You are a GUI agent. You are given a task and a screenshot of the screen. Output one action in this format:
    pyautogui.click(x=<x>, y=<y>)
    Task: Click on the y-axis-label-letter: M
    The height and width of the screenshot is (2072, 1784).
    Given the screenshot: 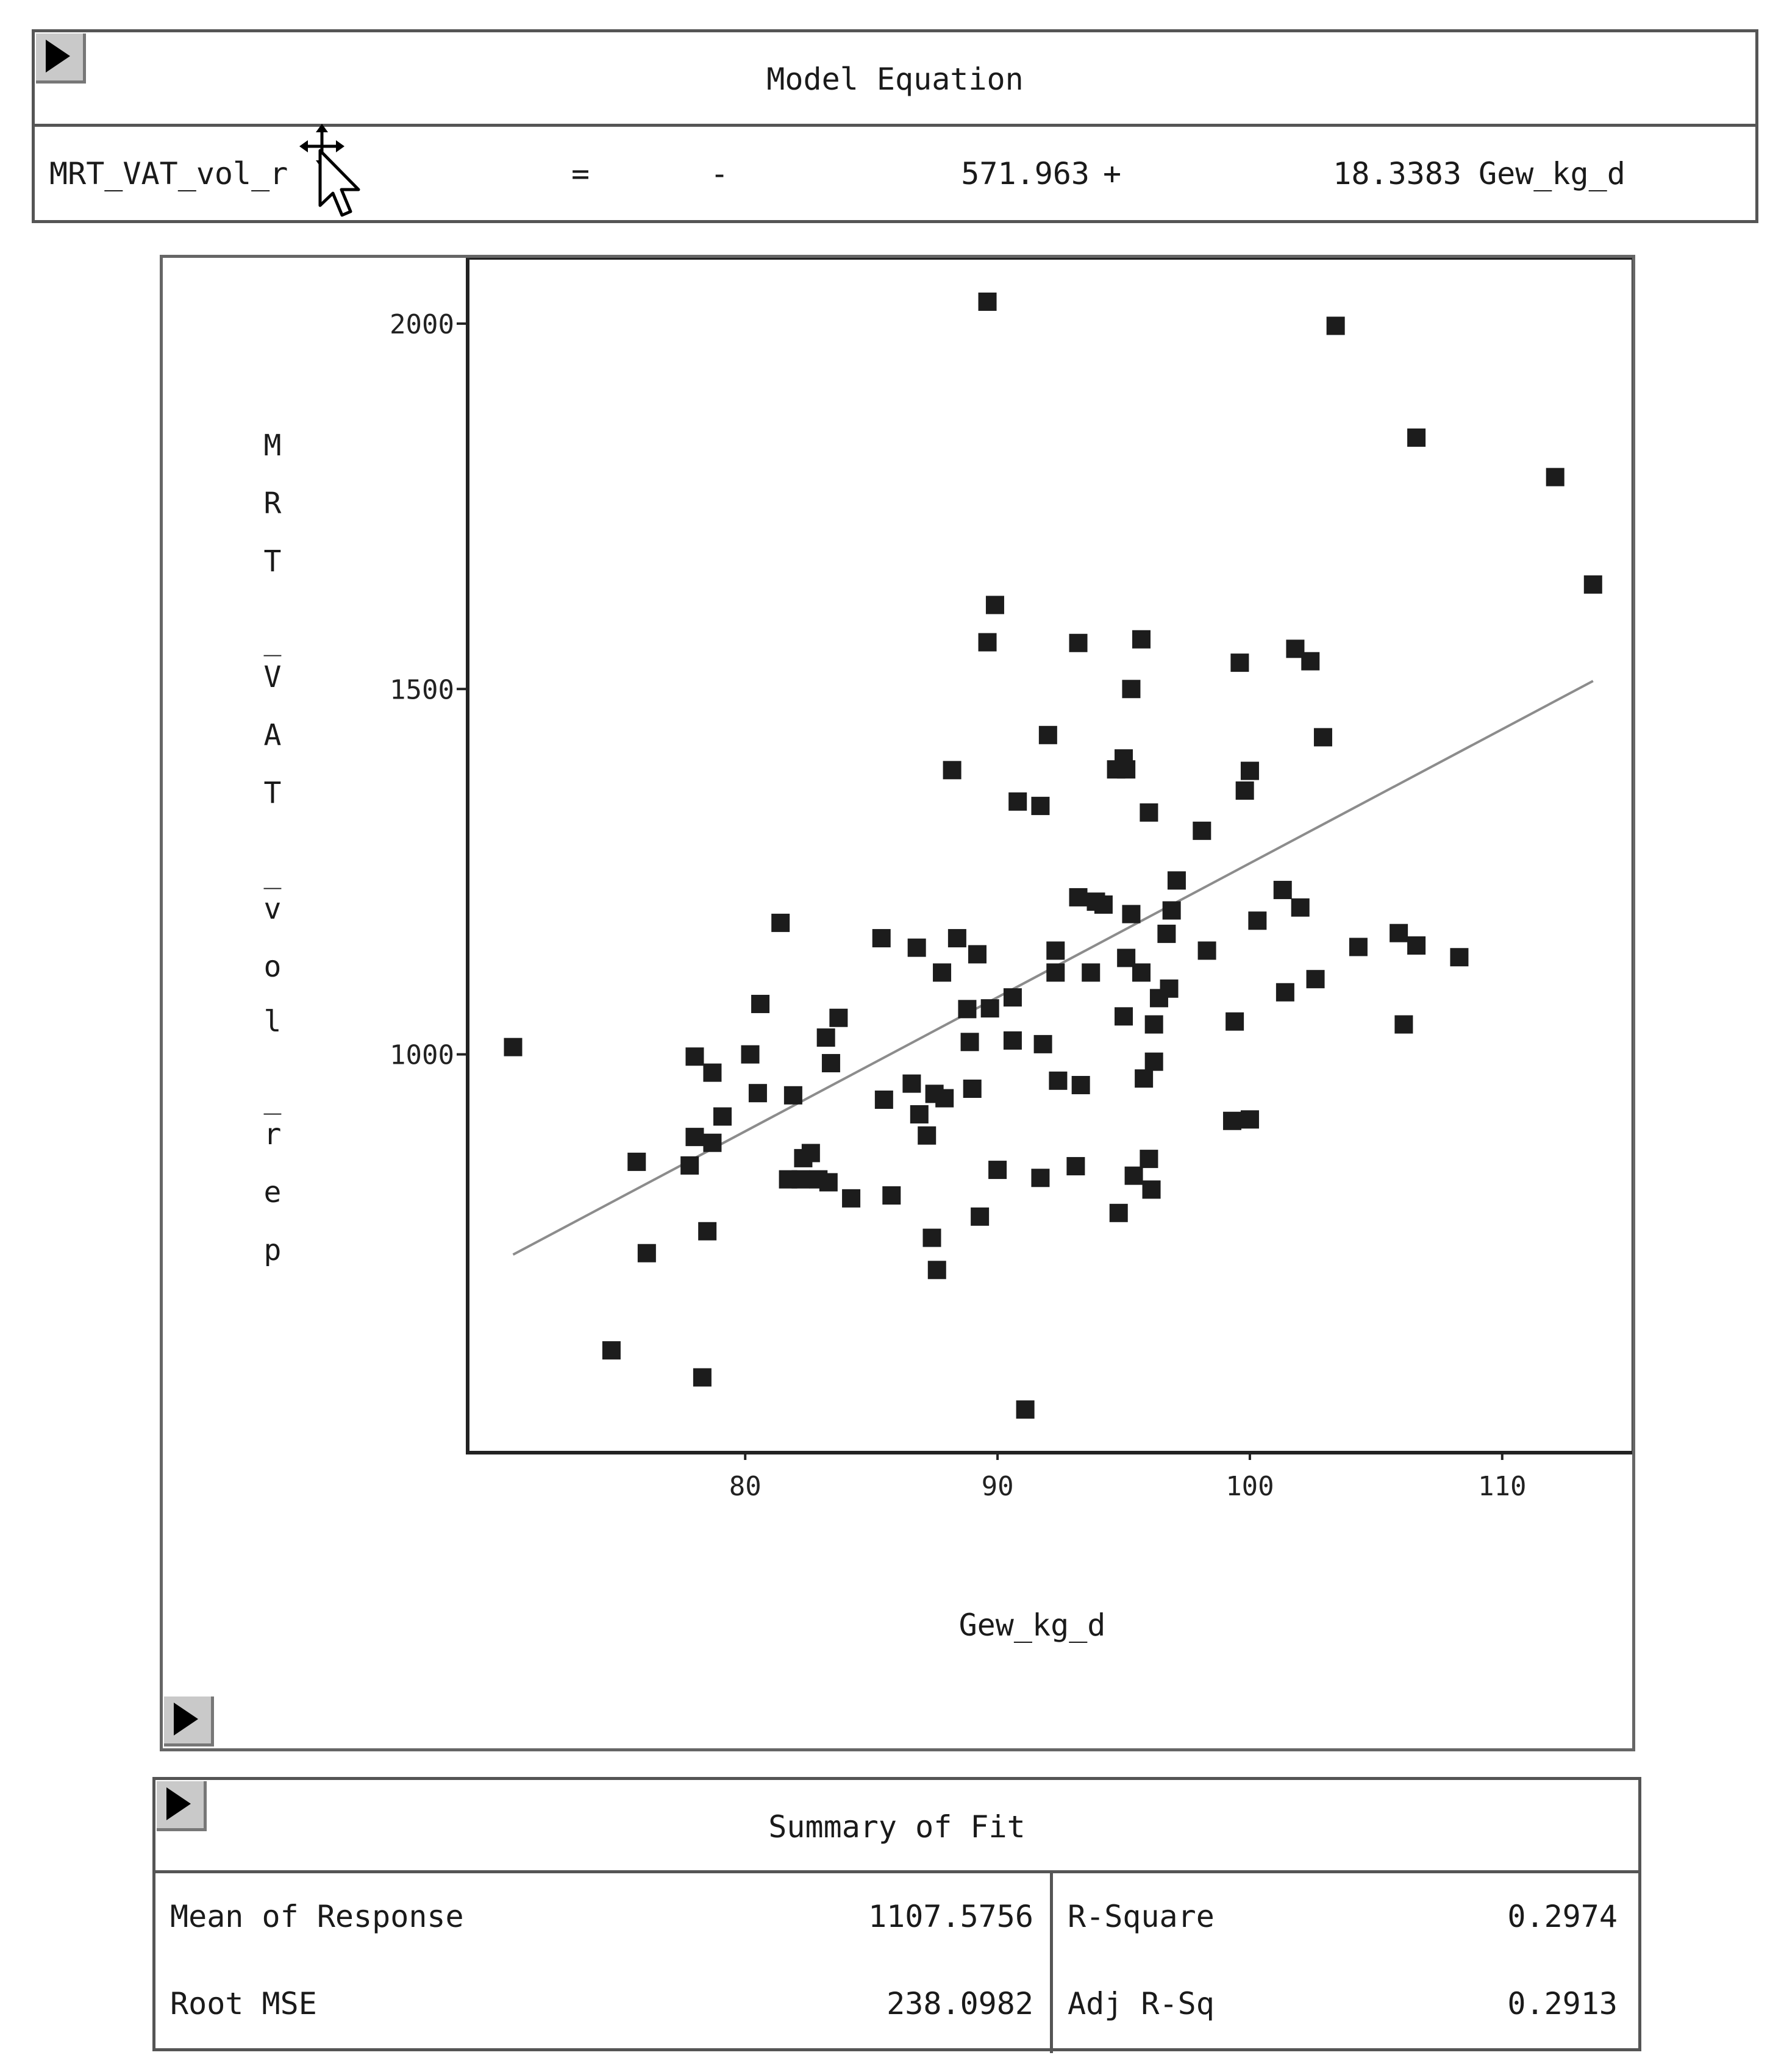 What is the action you would take?
    pyautogui.click(x=272, y=446)
    